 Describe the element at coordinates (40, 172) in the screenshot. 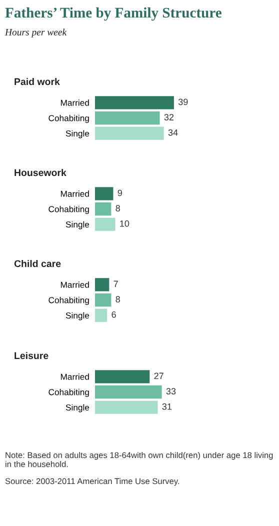

I see `chart-title: Housework` at that location.